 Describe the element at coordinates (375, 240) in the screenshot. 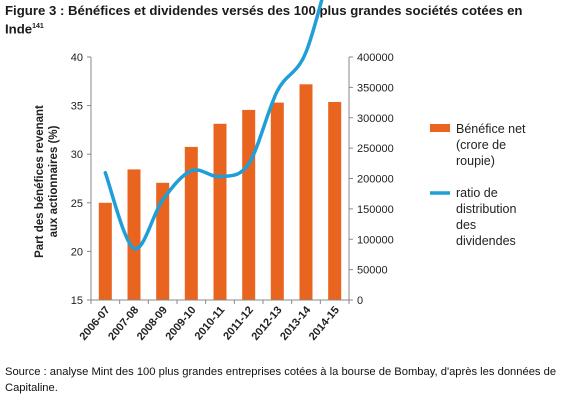

I see `right-tick-label-100000: 100000` at that location.